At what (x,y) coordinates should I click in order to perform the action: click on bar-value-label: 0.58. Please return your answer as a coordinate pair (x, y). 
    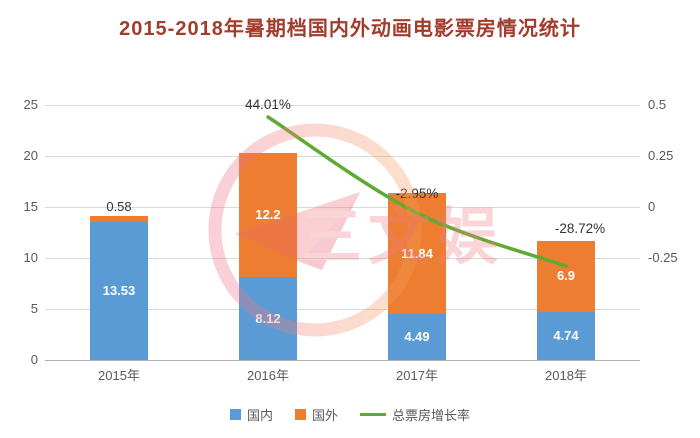
    Looking at the image, I should click on (119, 207).